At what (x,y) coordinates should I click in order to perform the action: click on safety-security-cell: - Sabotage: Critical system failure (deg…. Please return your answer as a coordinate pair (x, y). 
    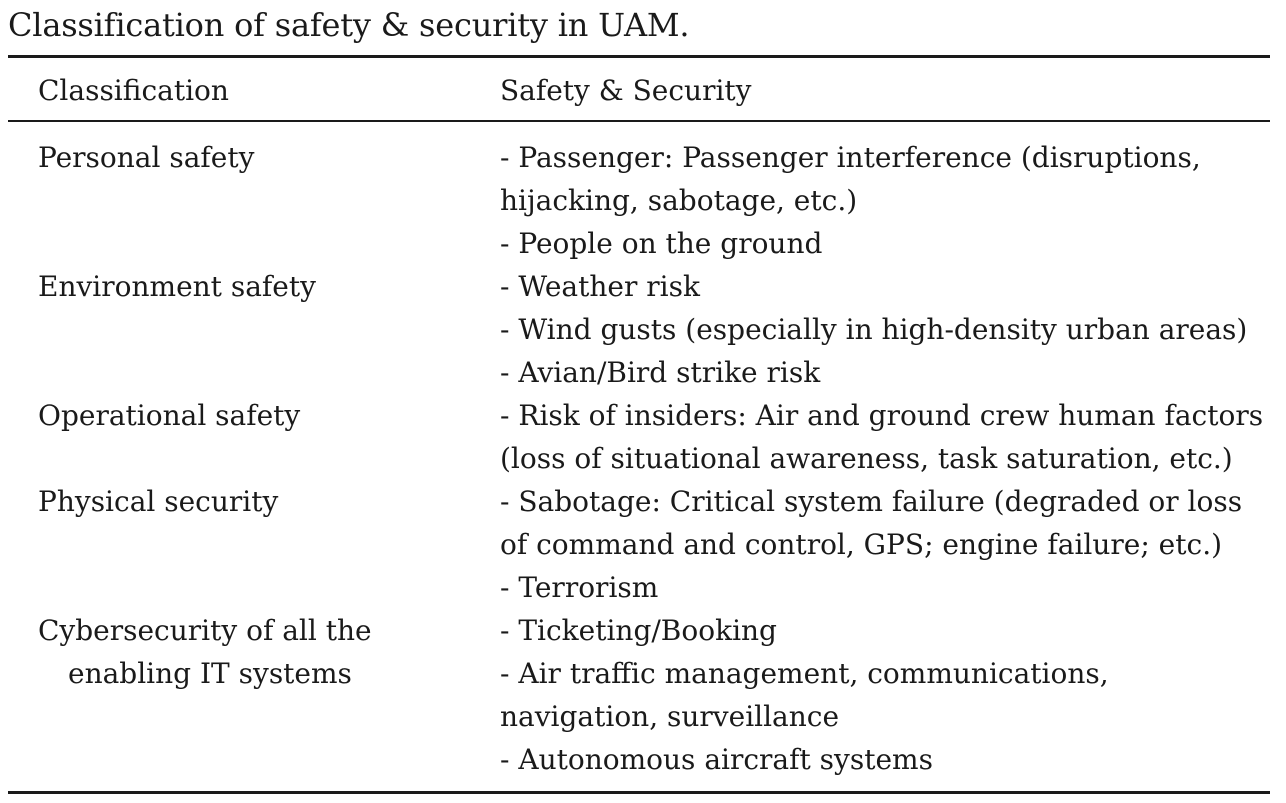
    Looking at the image, I should click on (890, 544).